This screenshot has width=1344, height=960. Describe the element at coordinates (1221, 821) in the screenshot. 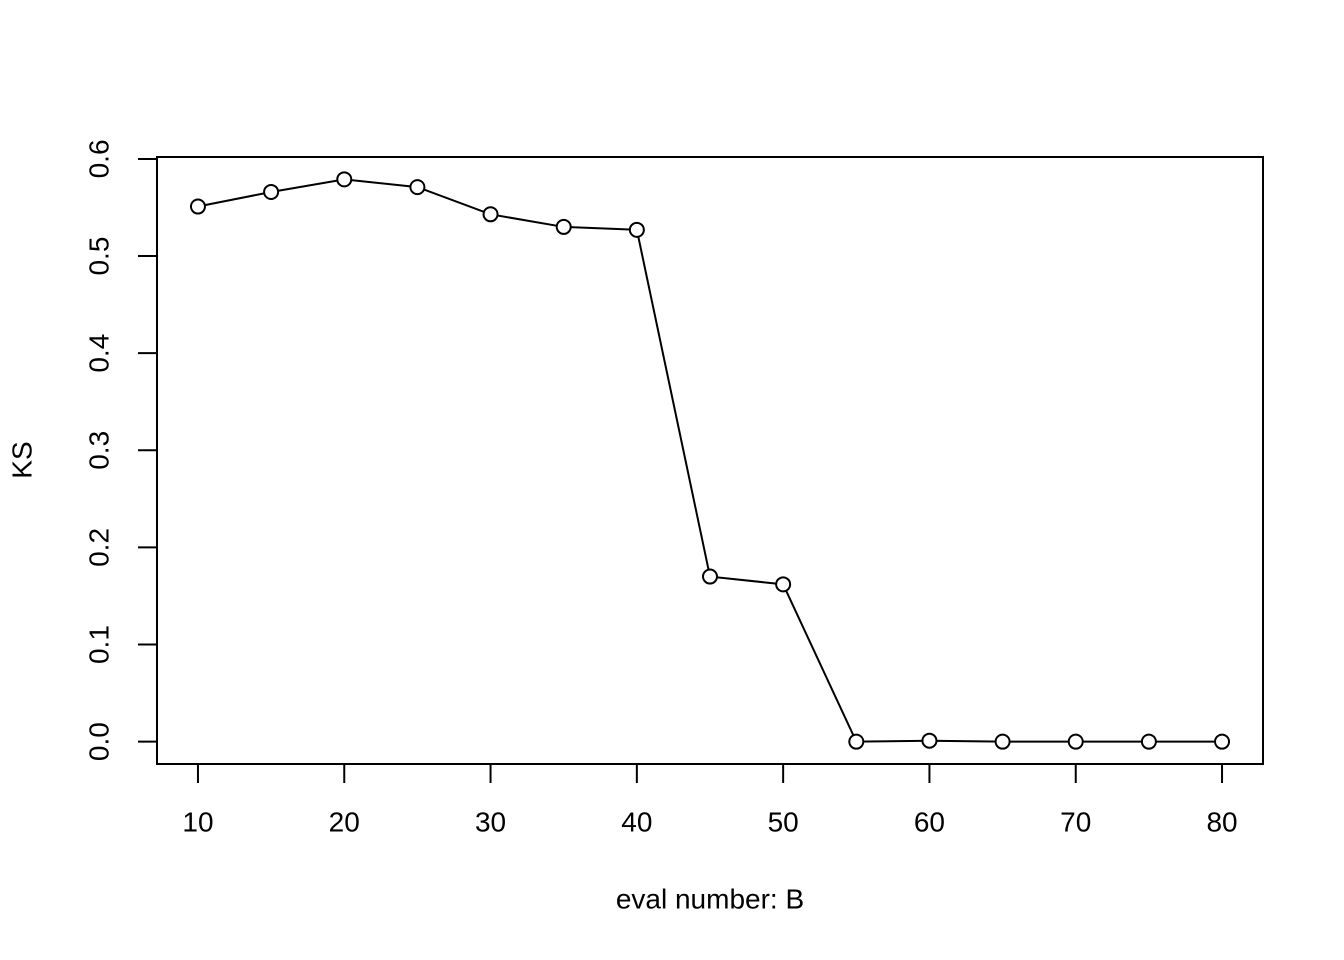

I see `x-tick-label: 80` at that location.